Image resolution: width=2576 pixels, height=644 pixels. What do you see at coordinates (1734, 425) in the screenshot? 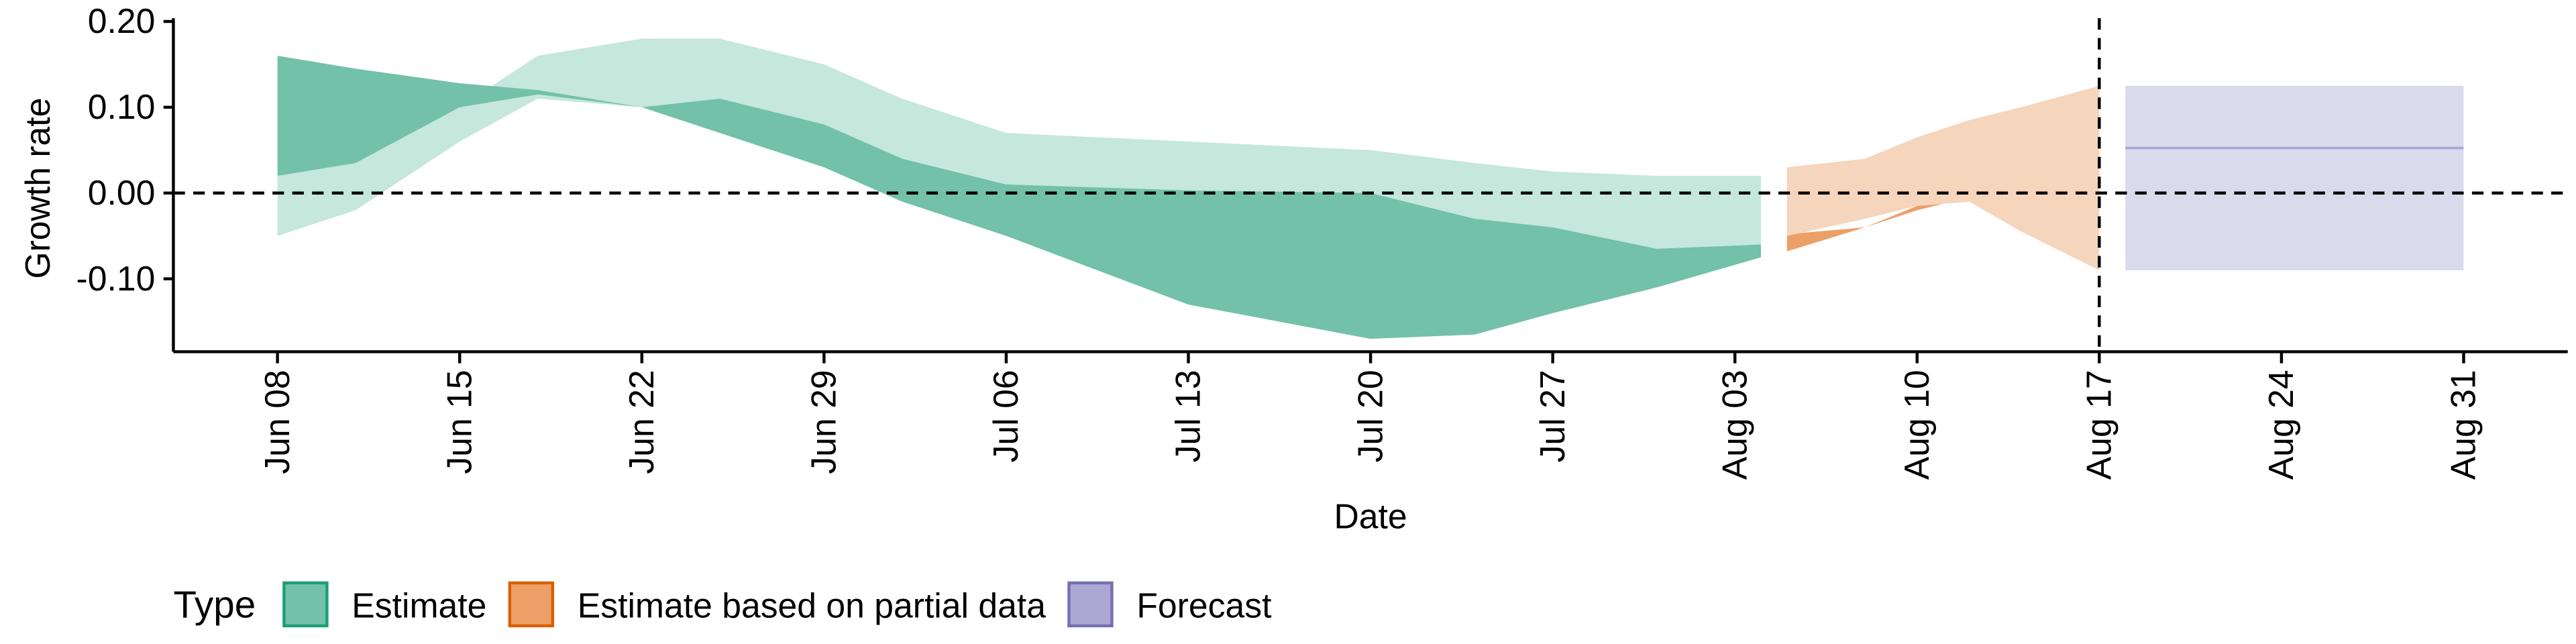
I see `x-tick-label: Aug 03` at bounding box center [1734, 425].